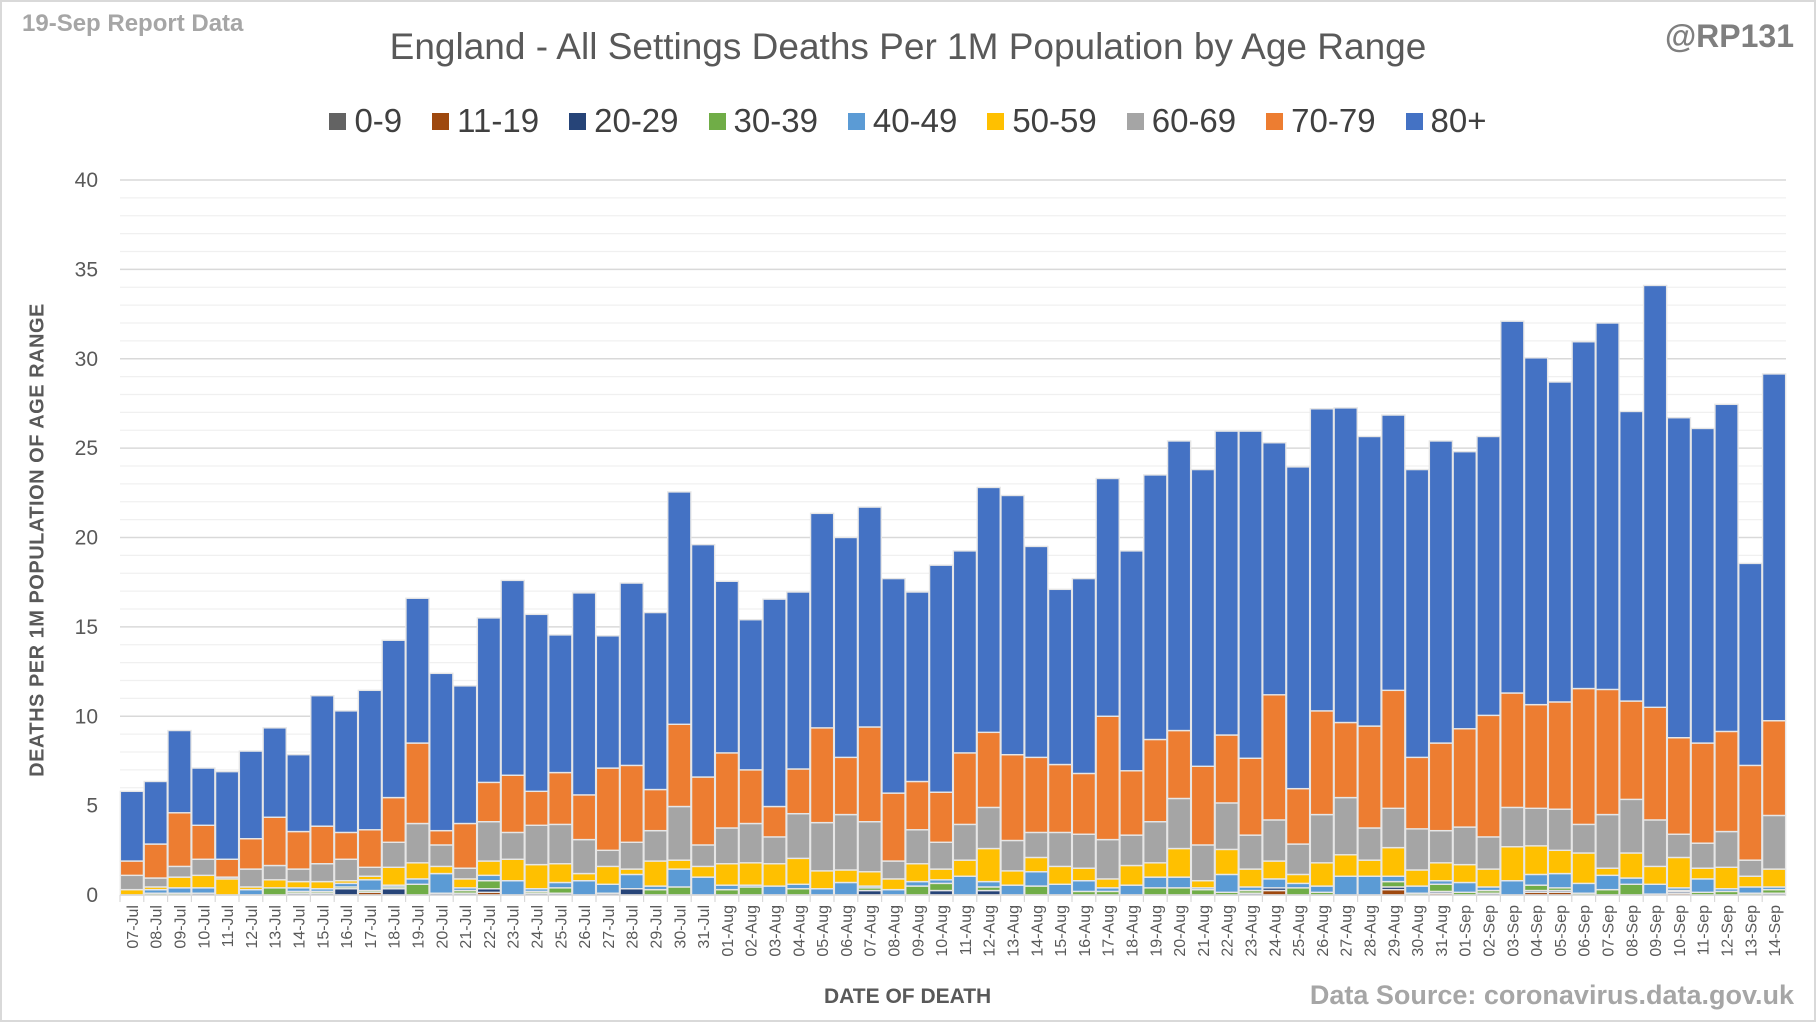  What do you see at coordinates (915, 120) in the screenshot?
I see `legend-label: 40-49` at bounding box center [915, 120].